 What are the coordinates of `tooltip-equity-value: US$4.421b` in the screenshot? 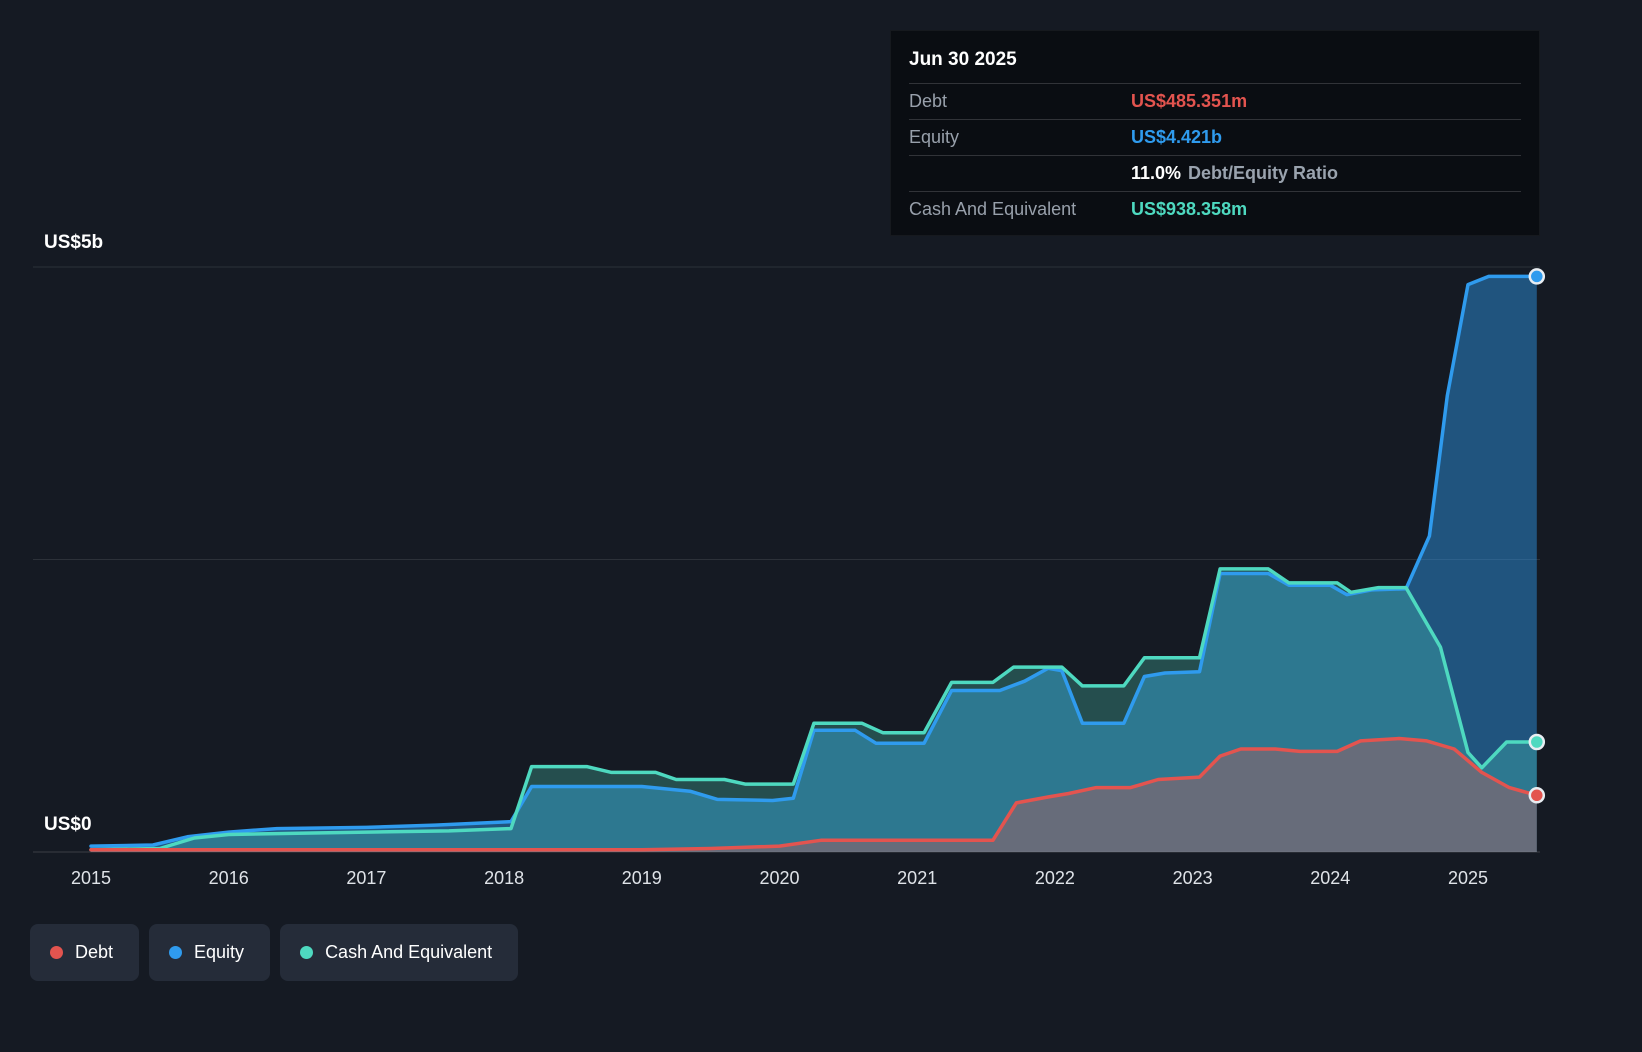 It's located at (1177, 137).